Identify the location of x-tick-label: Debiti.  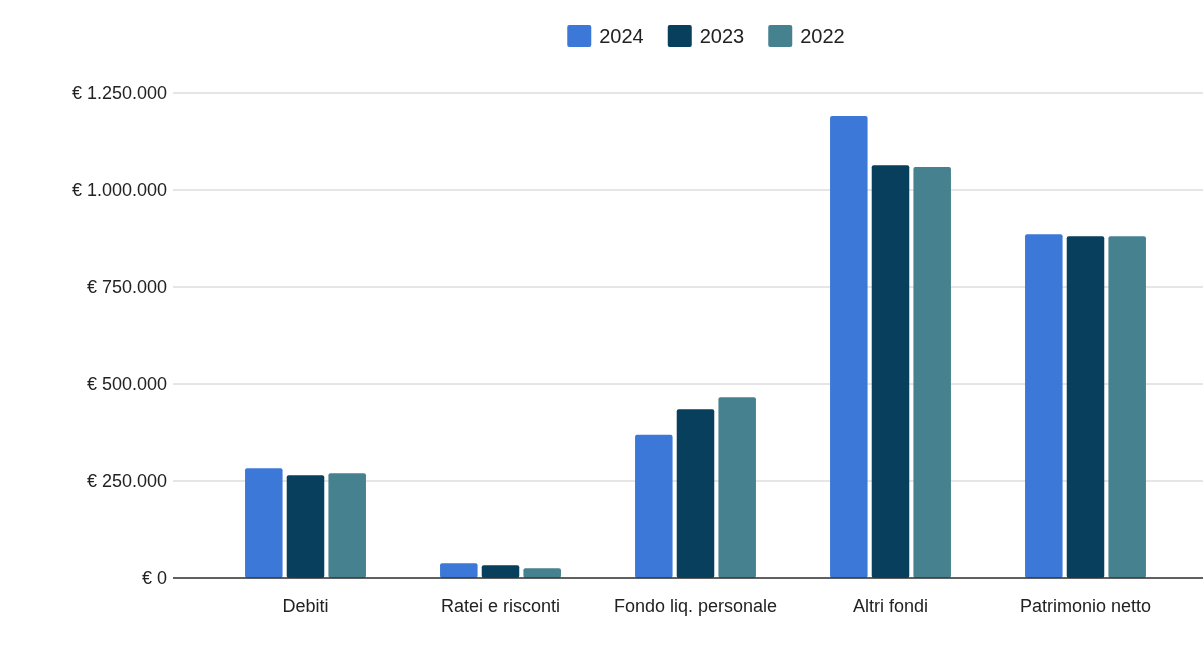
(305, 606).